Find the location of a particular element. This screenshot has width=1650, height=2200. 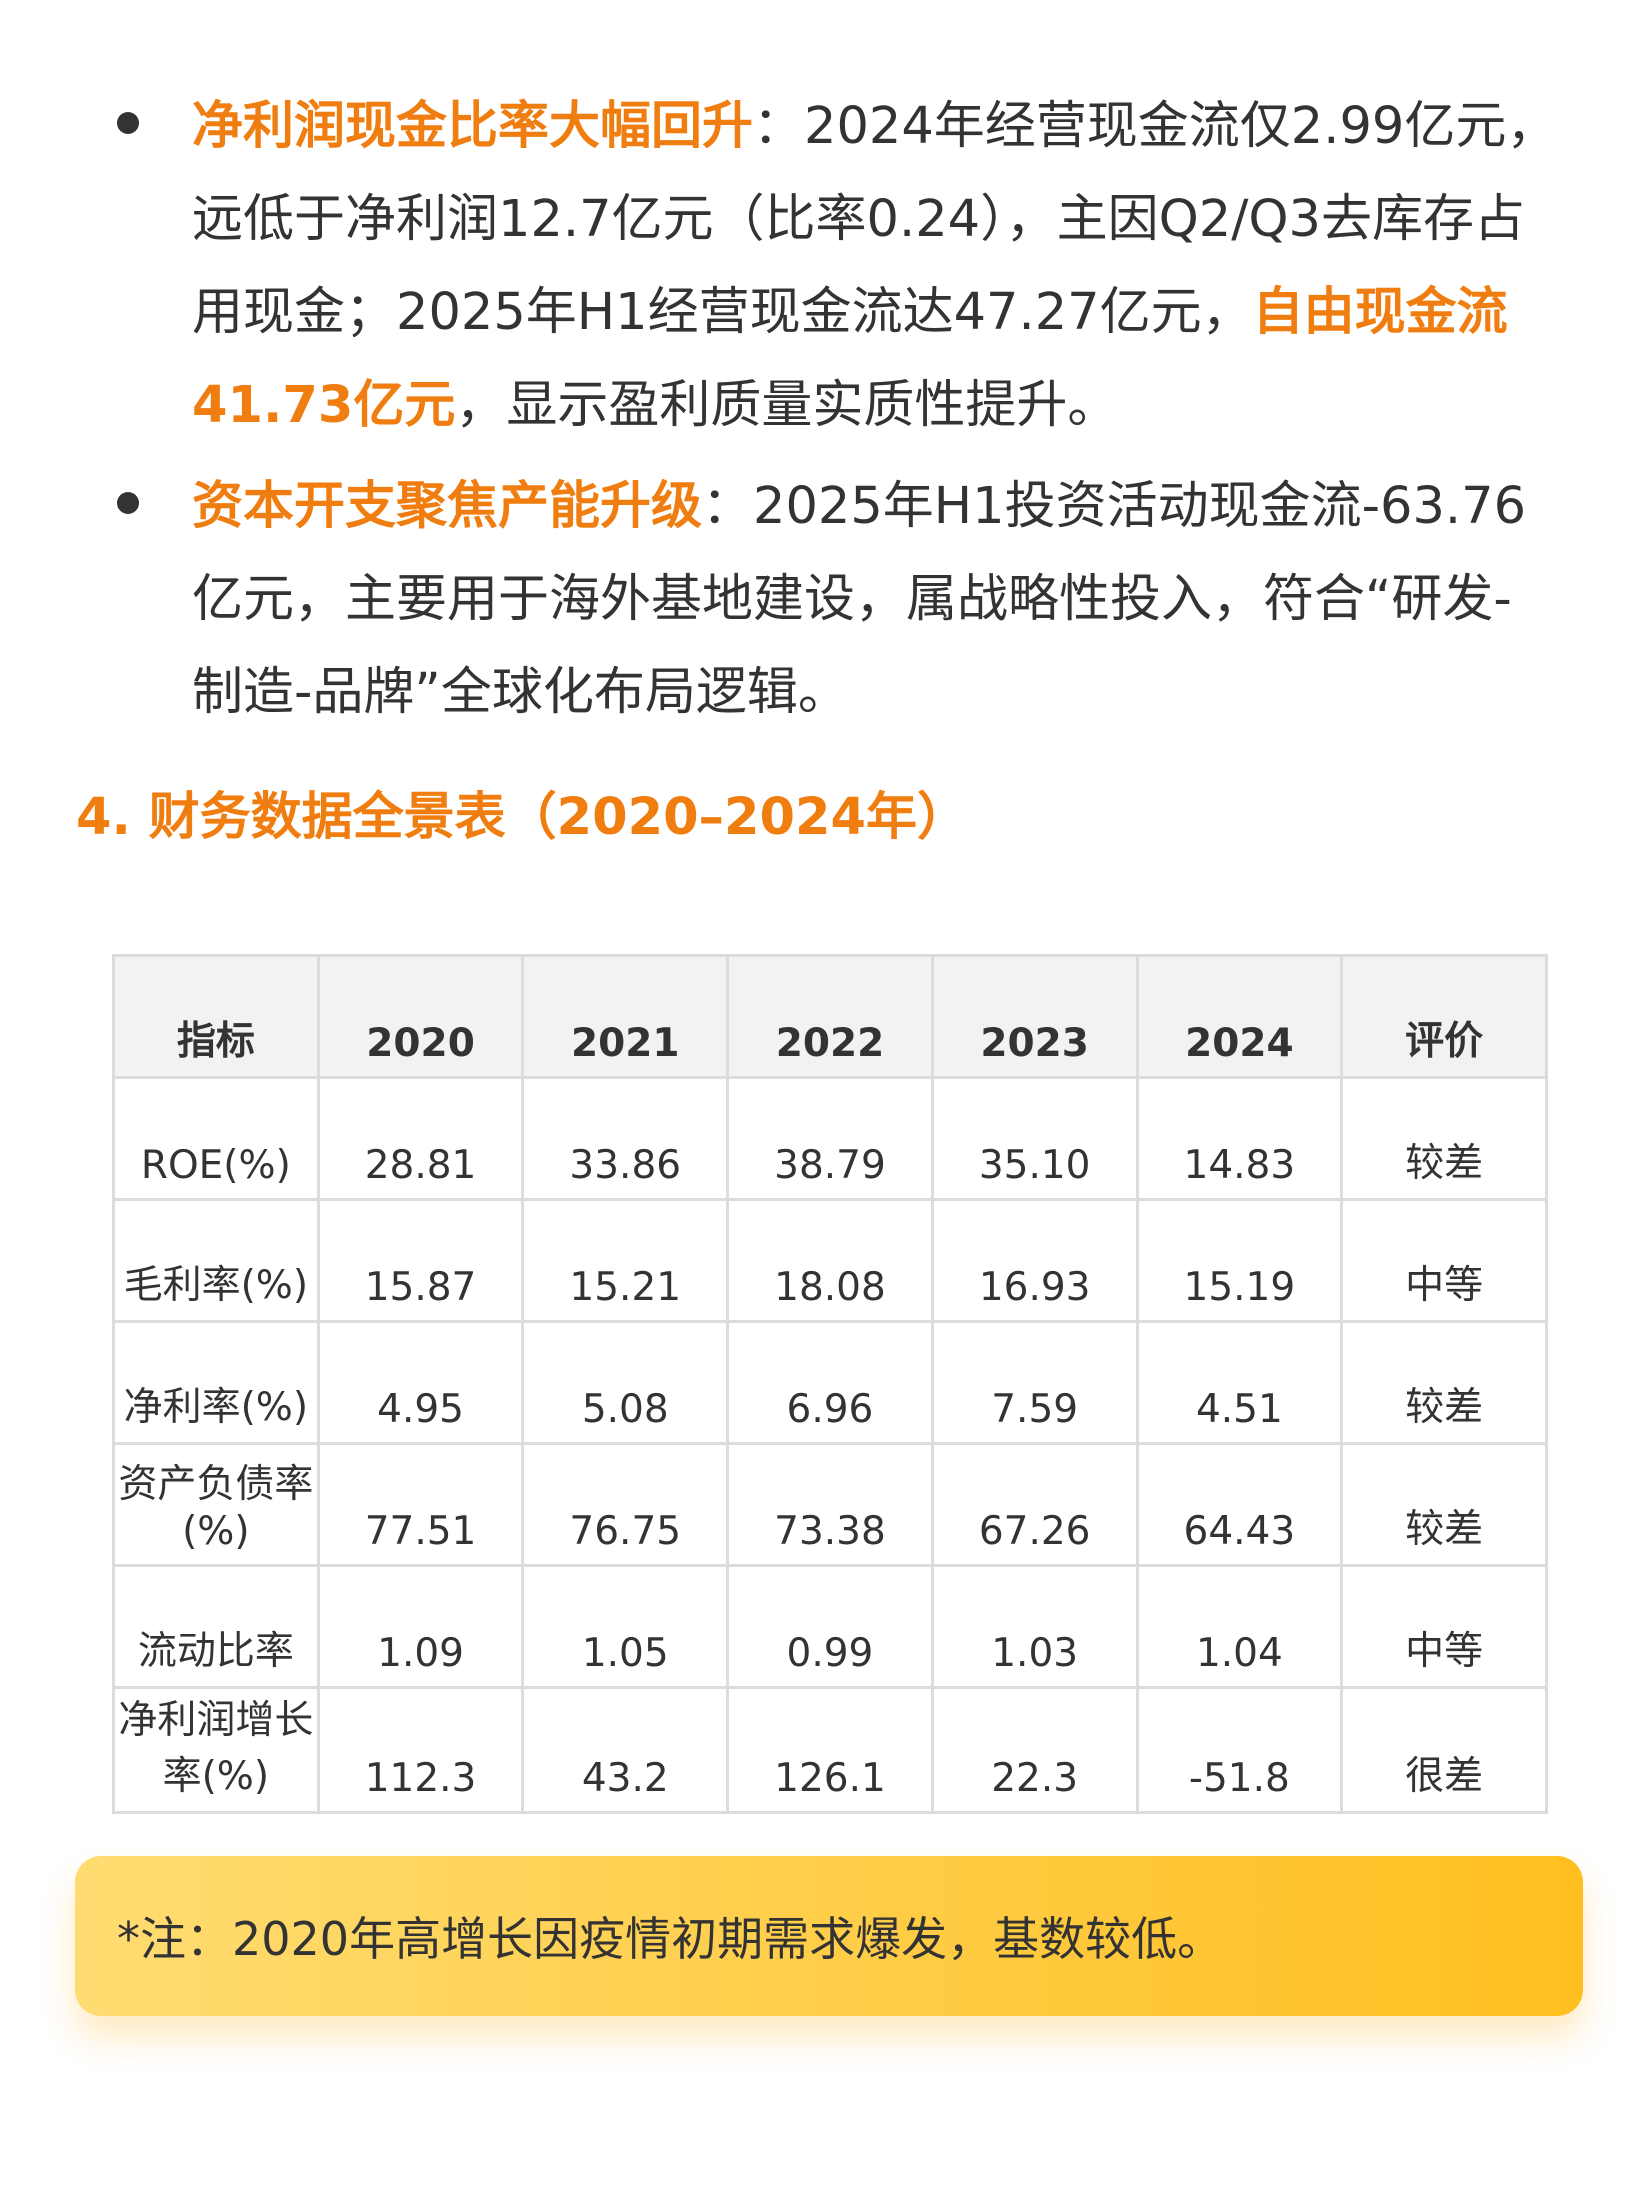

table-cell: 1.04 is located at coordinates (1239, 1626).